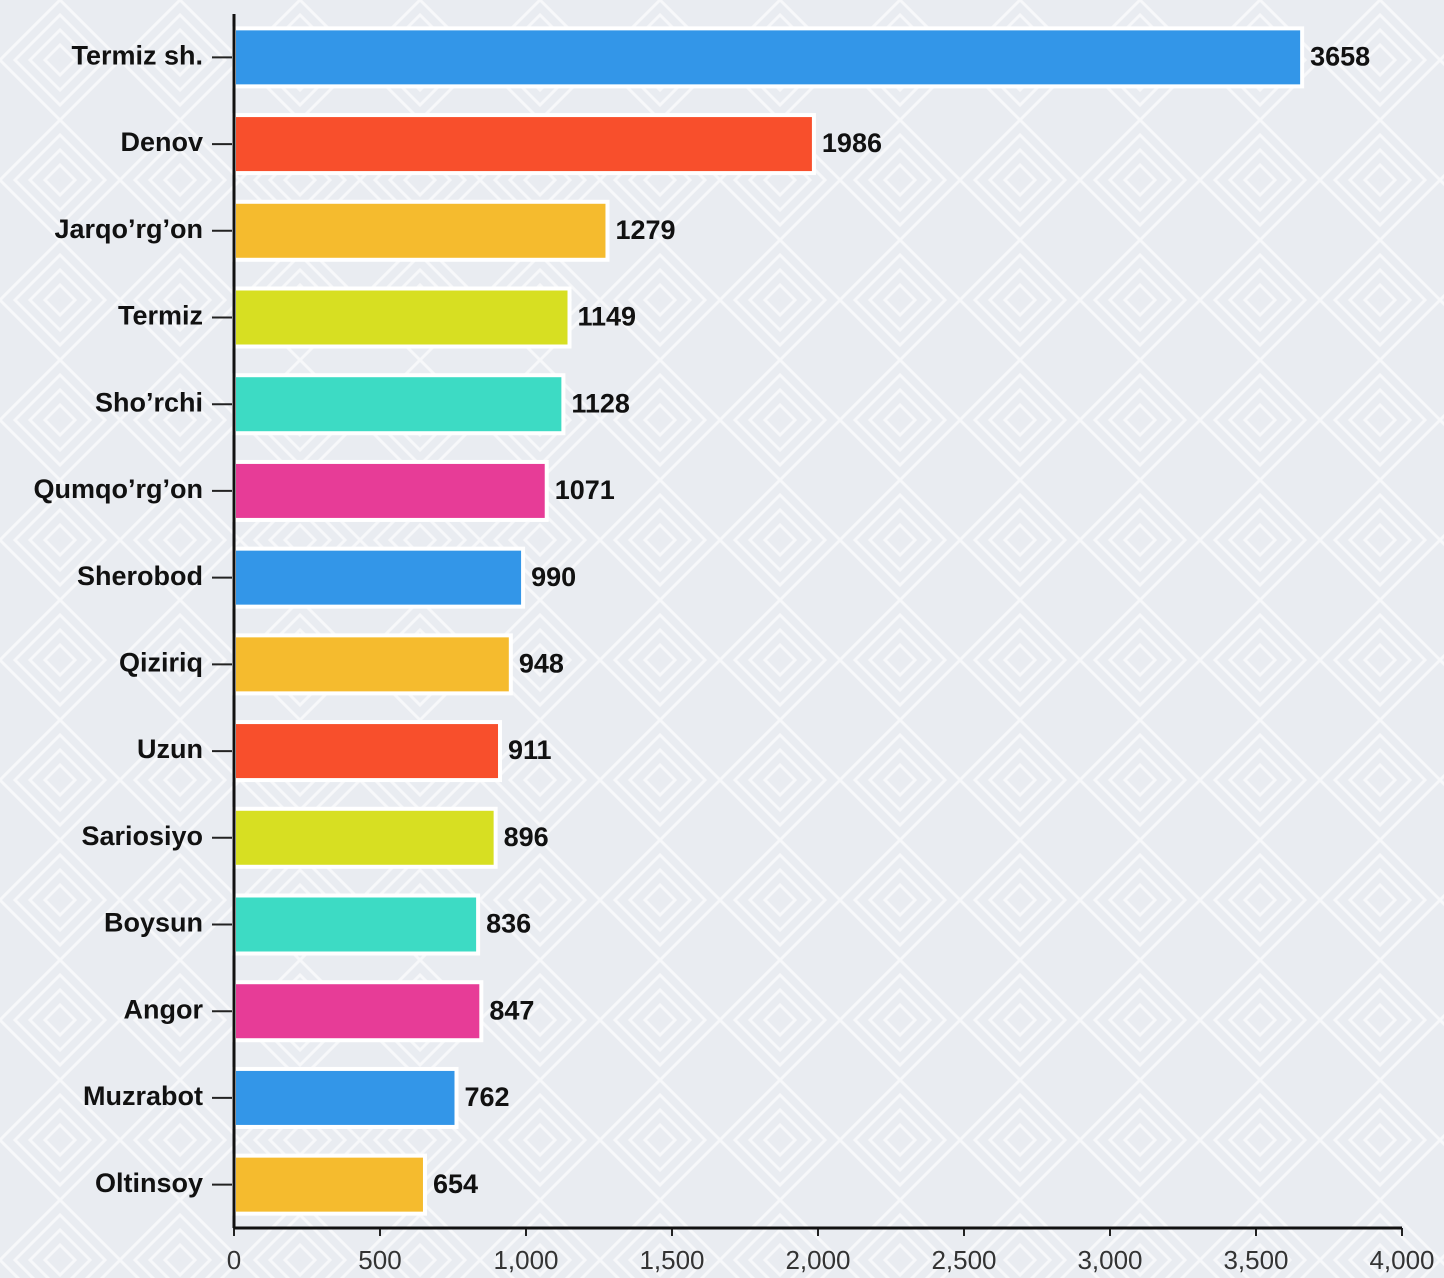  What do you see at coordinates (553, 577) in the screenshot?
I see `data-label: 990` at bounding box center [553, 577].